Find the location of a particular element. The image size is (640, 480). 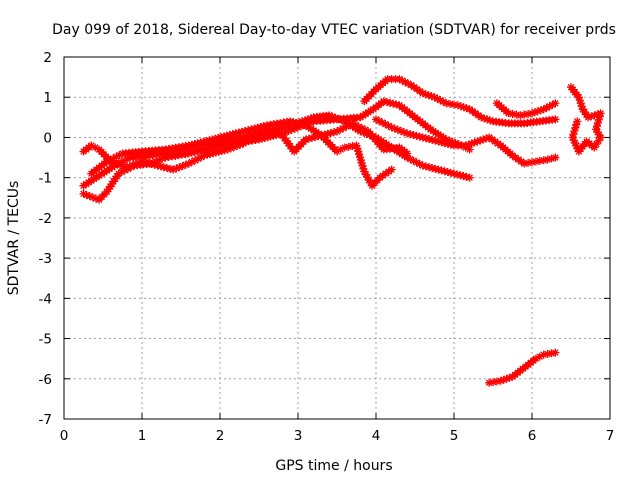

y-tick-label: -7 is located at coordinates (45, 420).